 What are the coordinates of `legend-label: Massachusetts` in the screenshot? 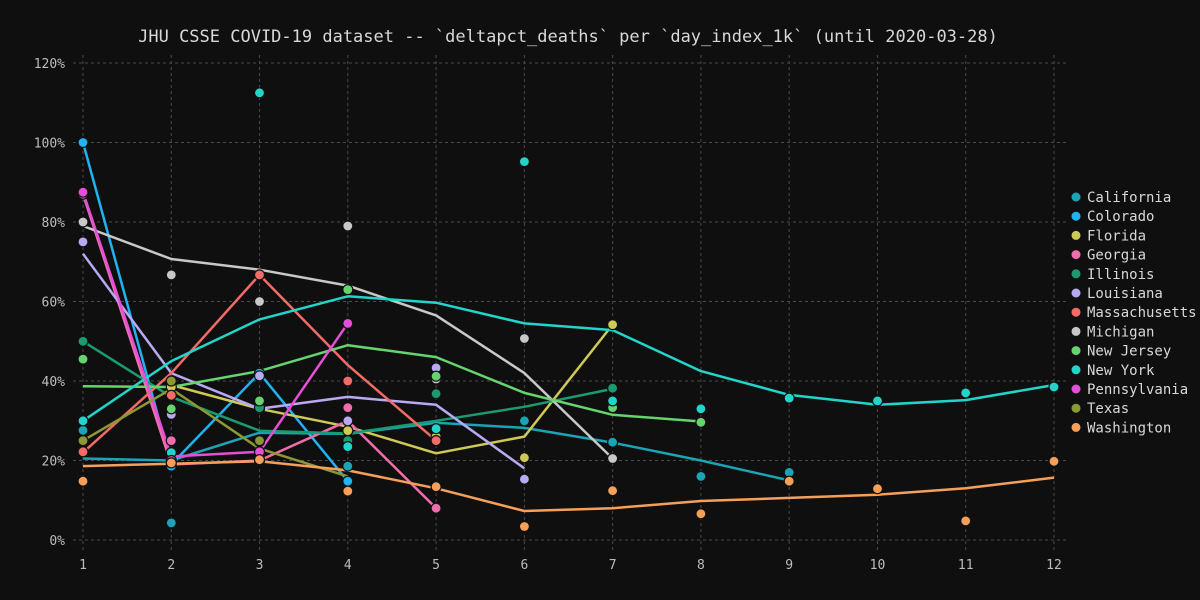 It's located at (1142, 313).